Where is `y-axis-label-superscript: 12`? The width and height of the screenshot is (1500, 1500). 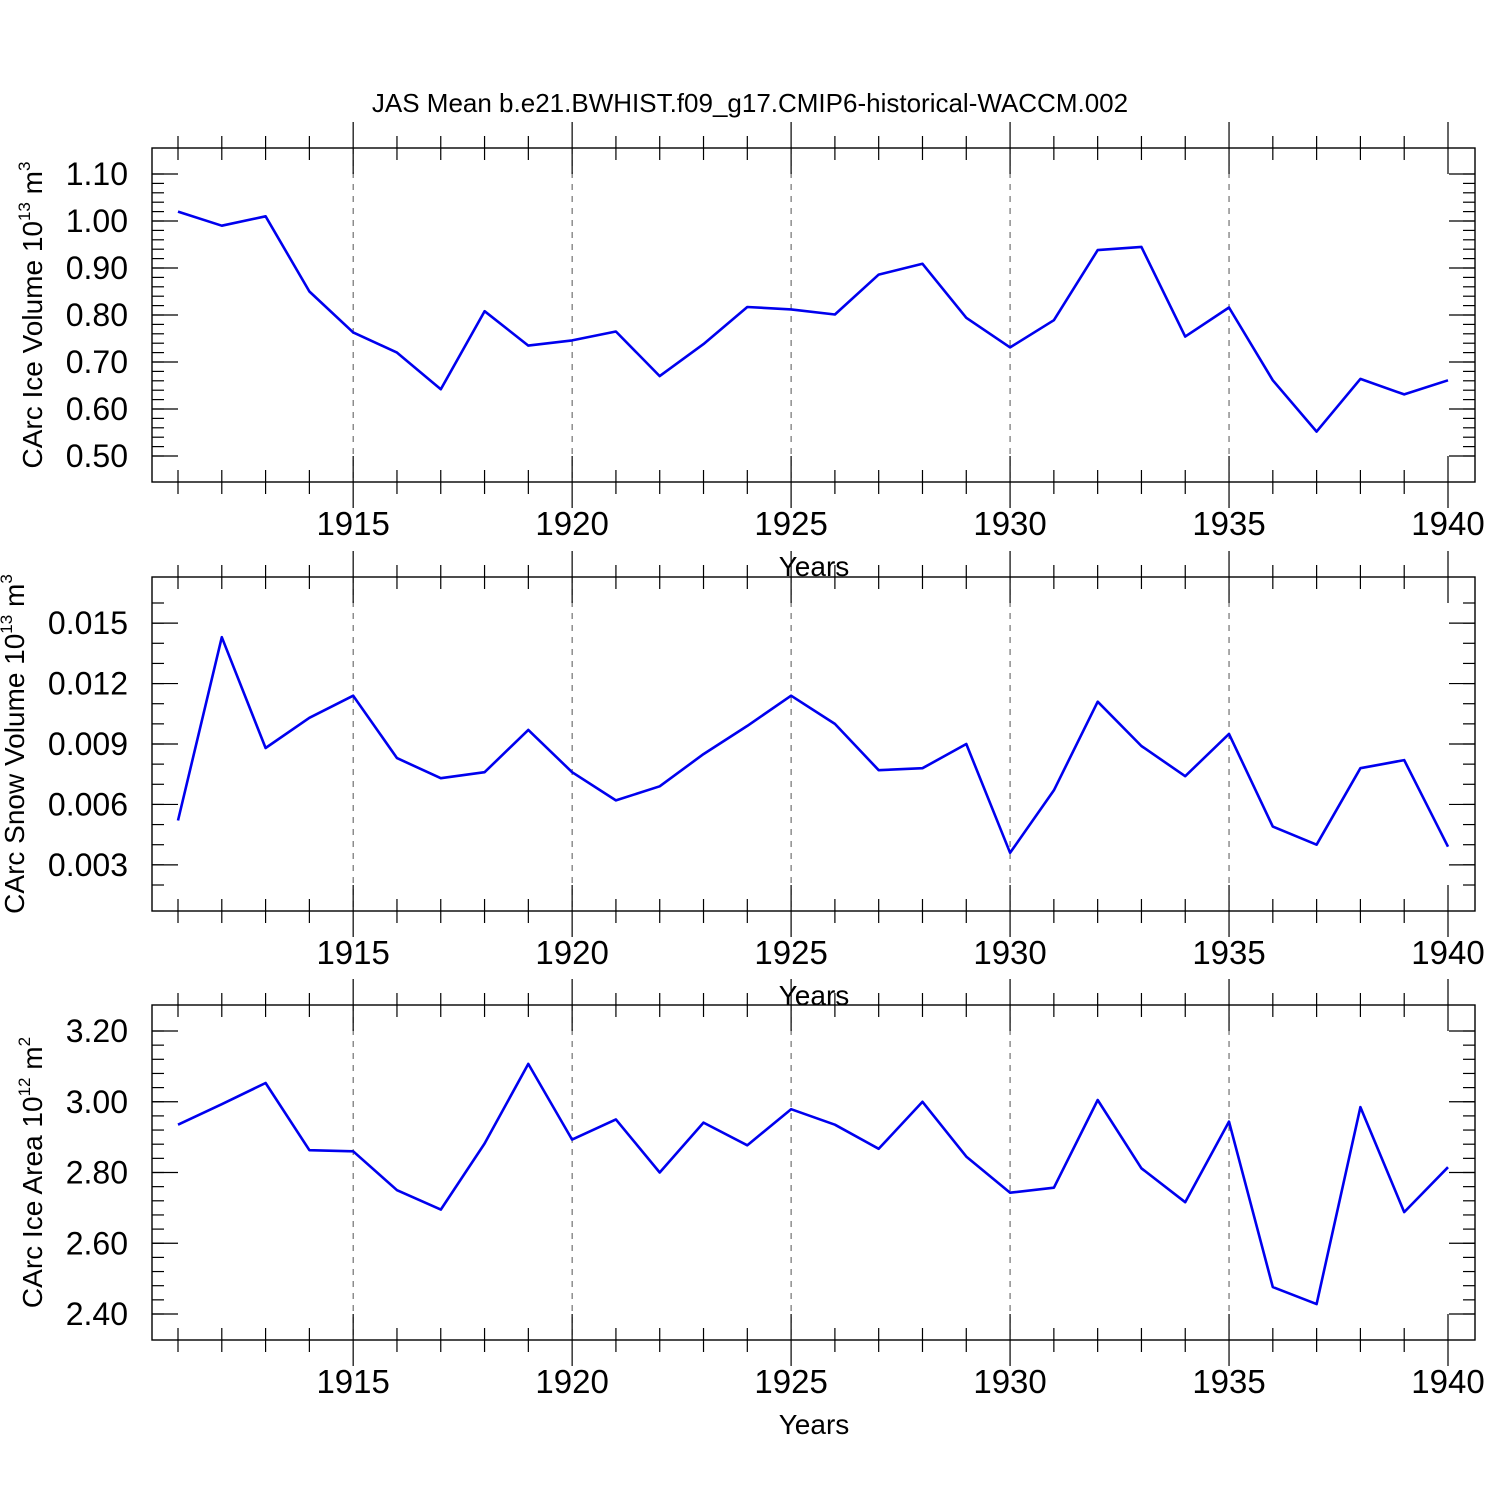 y-axis-label-superscript: 12 is located at coordinates (24, 1087).